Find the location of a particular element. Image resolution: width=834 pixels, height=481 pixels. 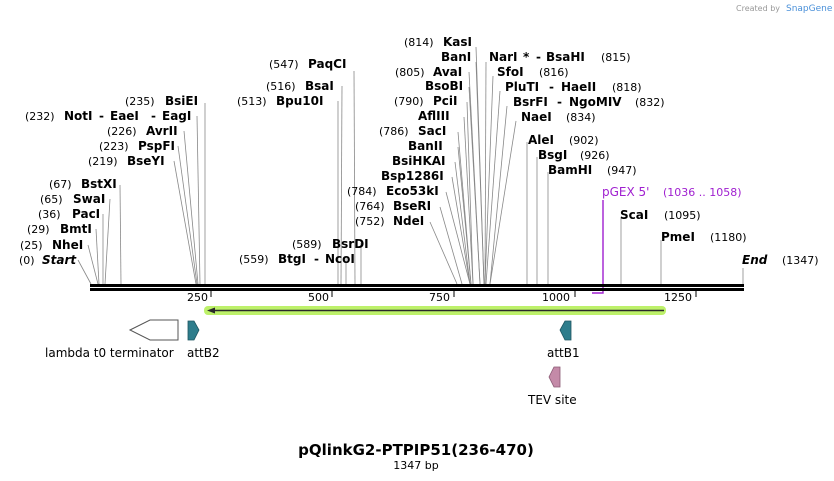

site-label-saci: (786) SacI is located at coordinates (412, 129).